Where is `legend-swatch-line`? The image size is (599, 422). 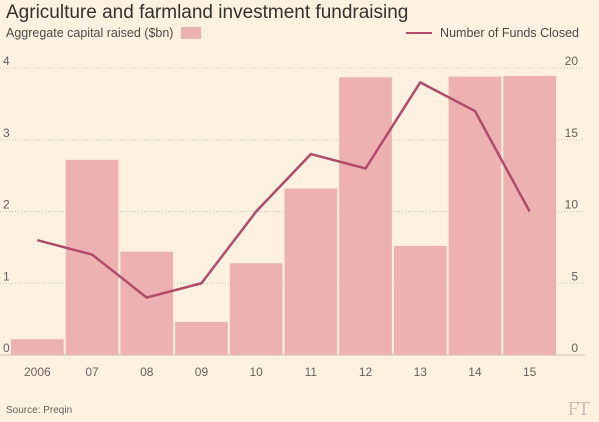 legend-swatch-line is located at coordinates (419, 33).